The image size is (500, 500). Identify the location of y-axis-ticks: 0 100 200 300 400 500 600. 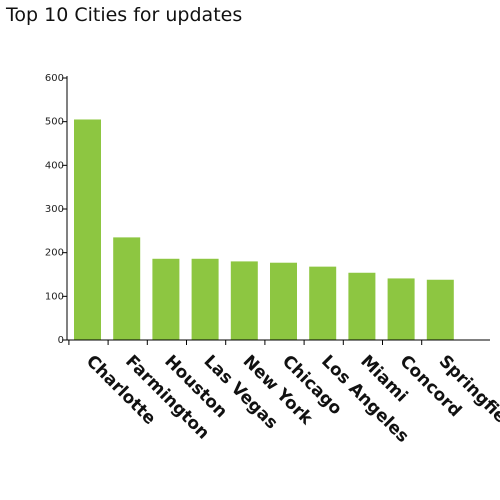
(56, 209).